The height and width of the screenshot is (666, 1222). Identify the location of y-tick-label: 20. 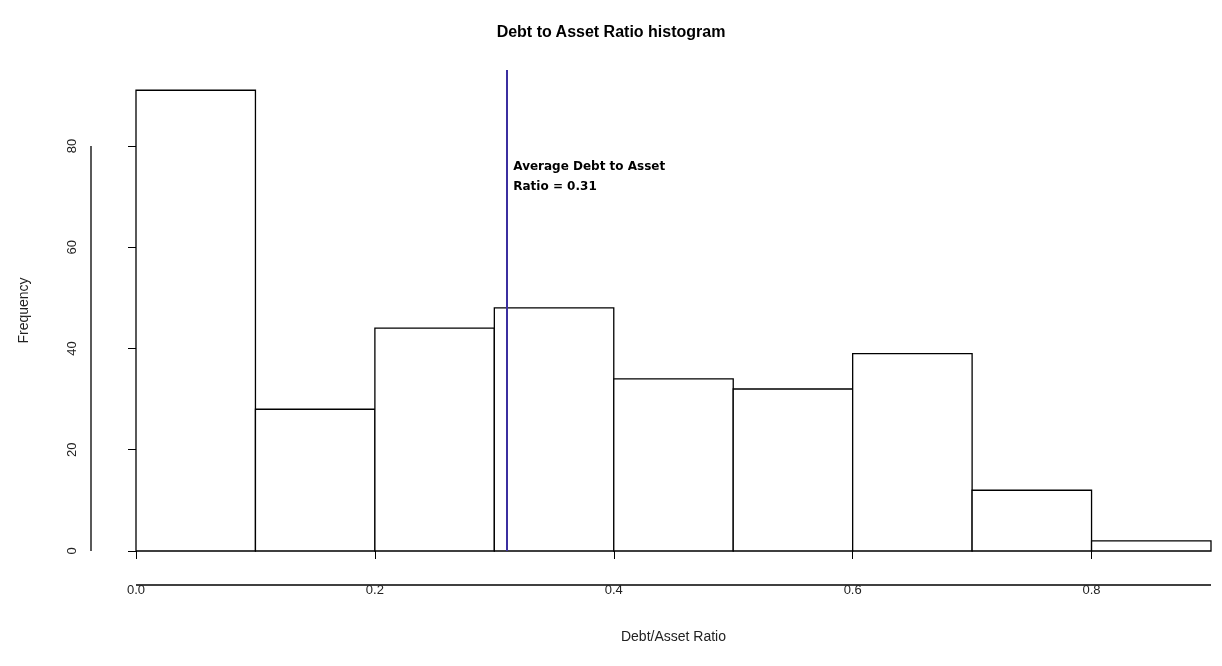
(71, 449).